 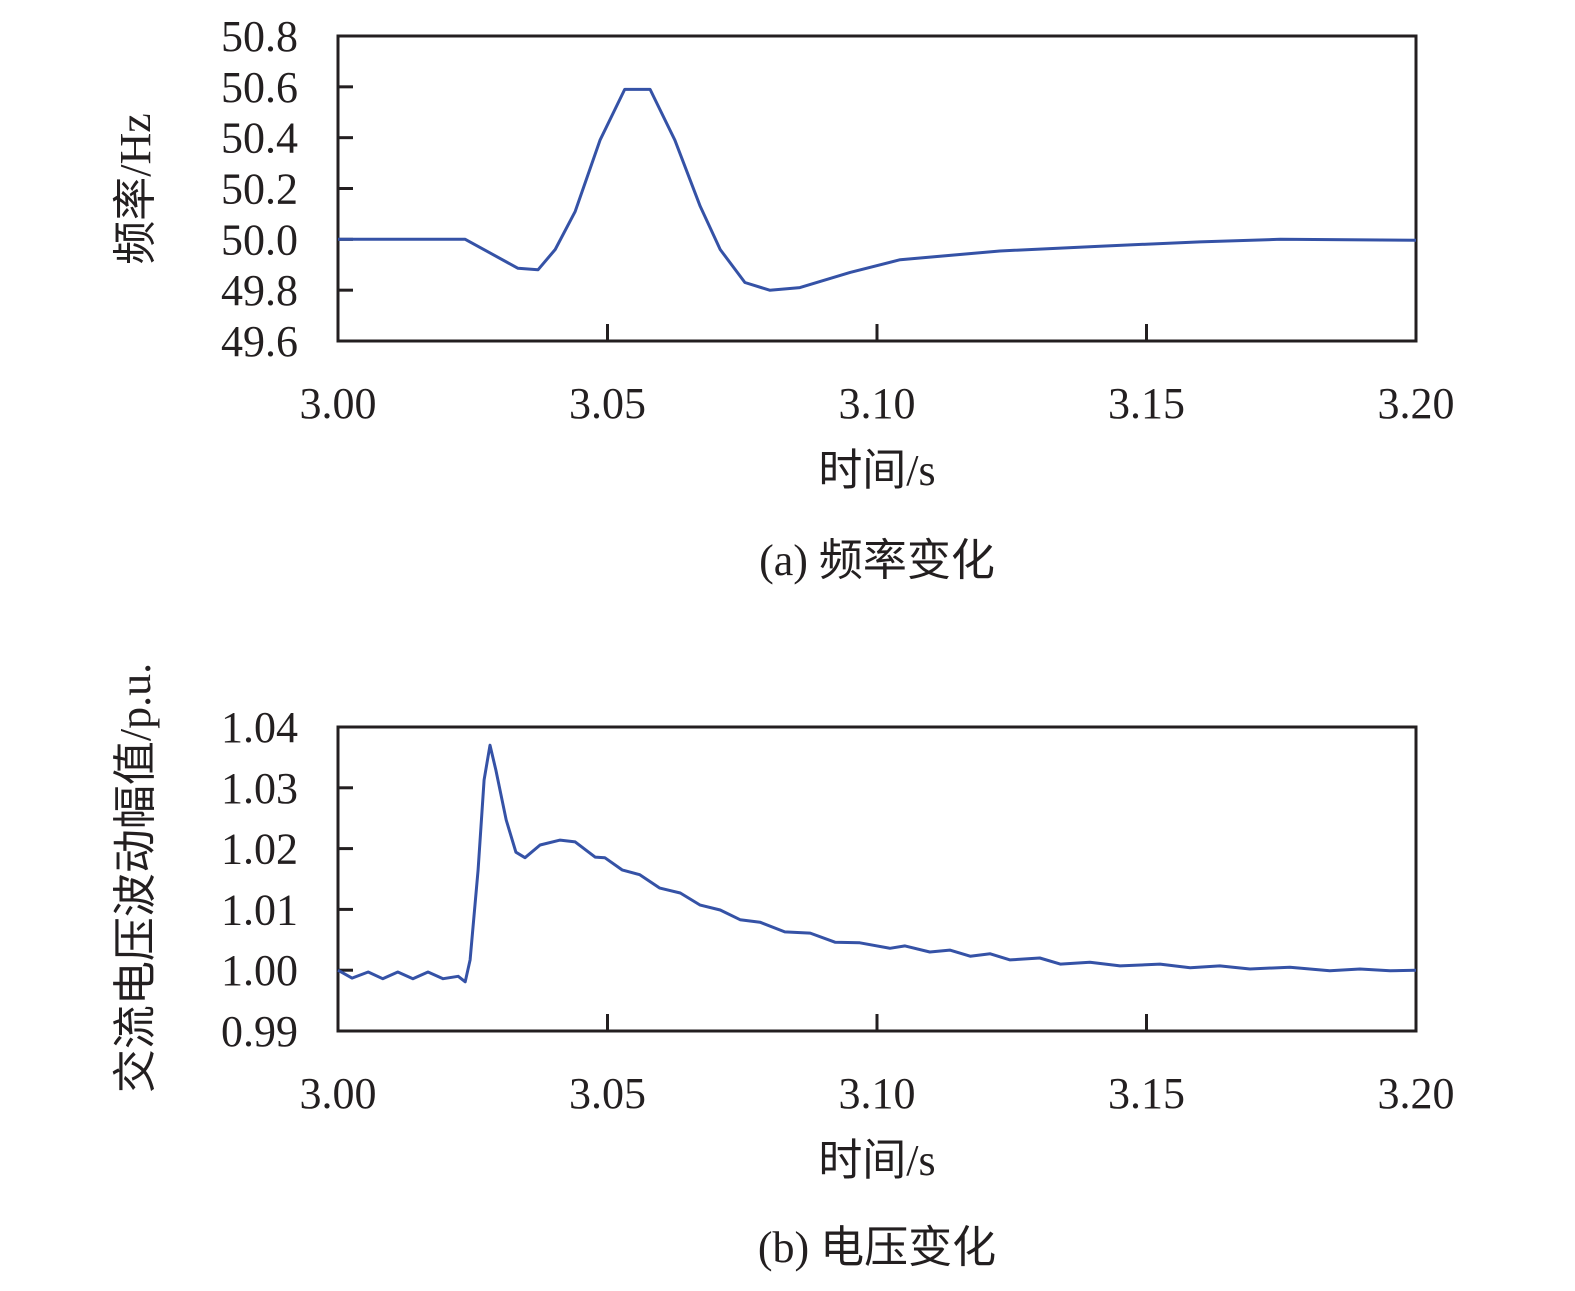 I want to click on y-tick-label: 0.99, so click(x=259, y=1031).